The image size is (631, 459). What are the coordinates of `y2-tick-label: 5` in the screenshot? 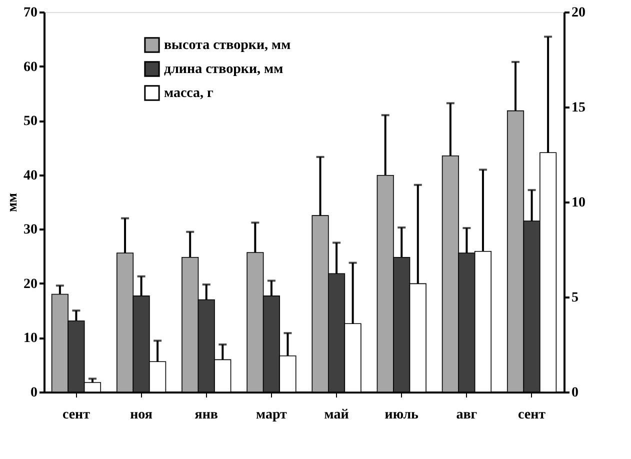 It's located at (575, 298).